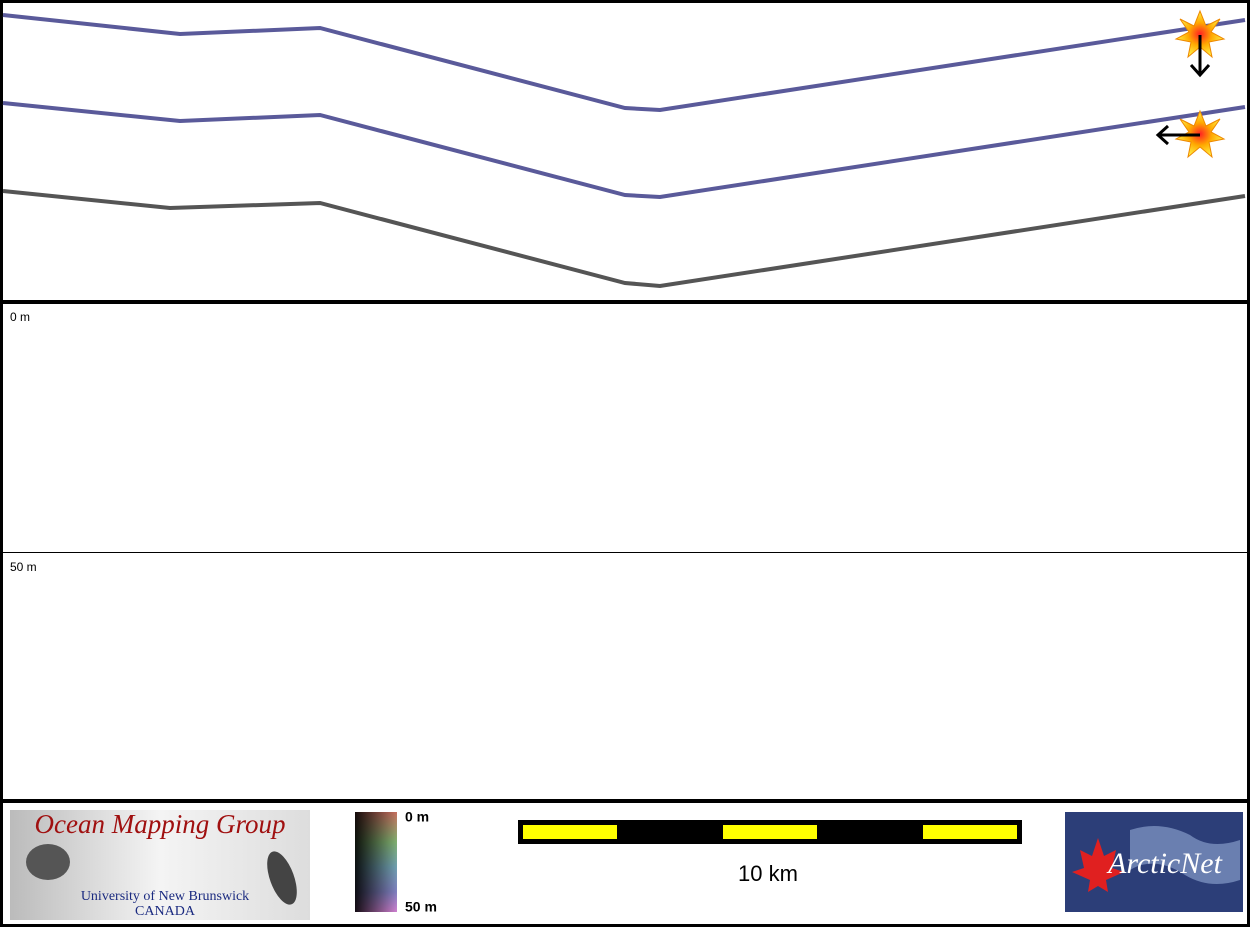 This screenshot has width=1250, height=927. Describe the element at coordinates (160, 824) in the screenshot. I see `logo-title: Ocean Mapping Group` at that location.